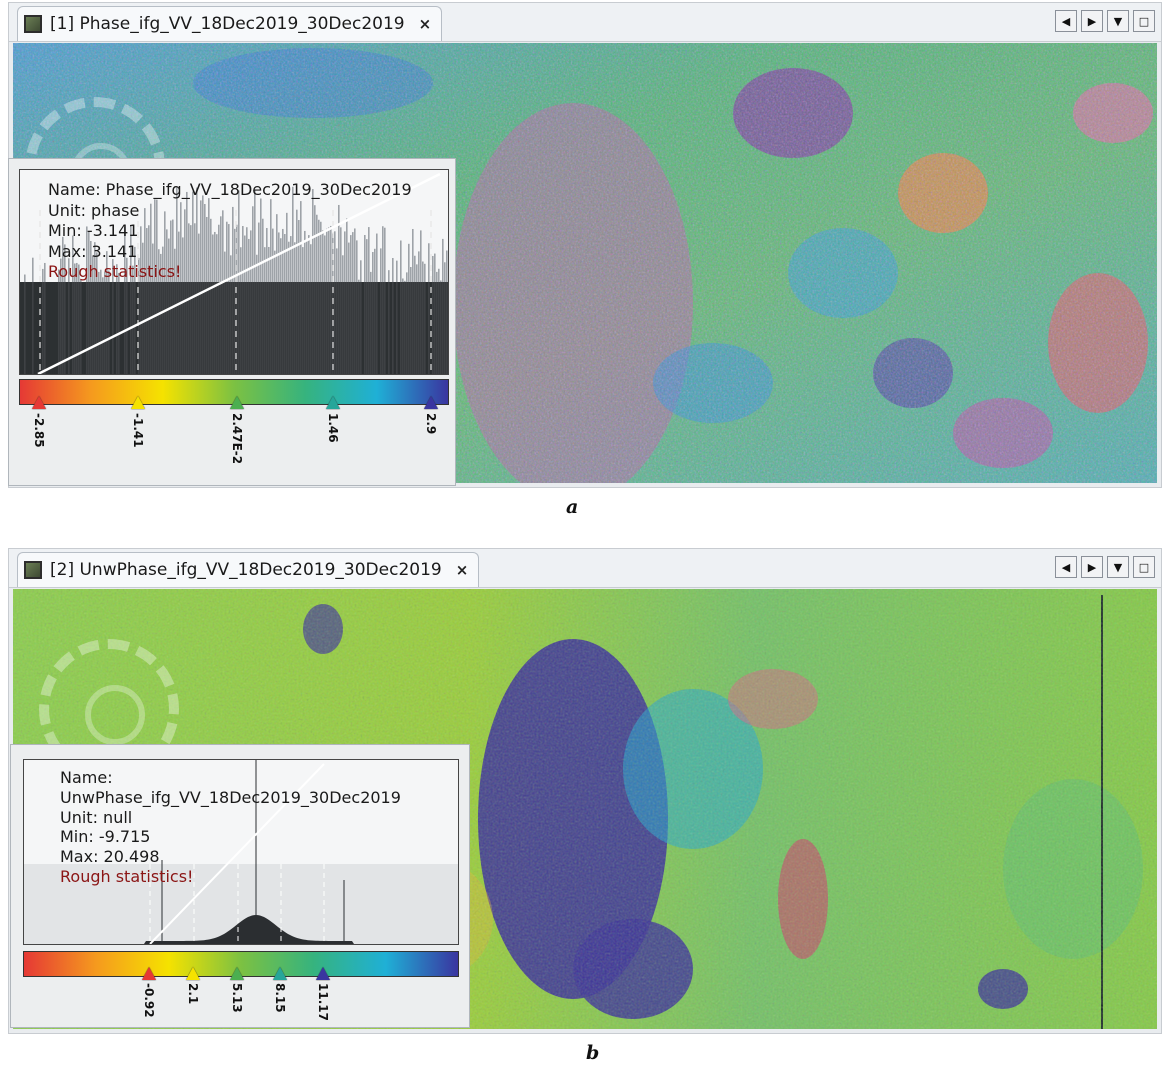 Image resolution: width=1164 pixels, height=1067 pixels. Describe the element at coordinates (96, 817) in the screenshot. I see `stat-unit: Unit: null` at that location.